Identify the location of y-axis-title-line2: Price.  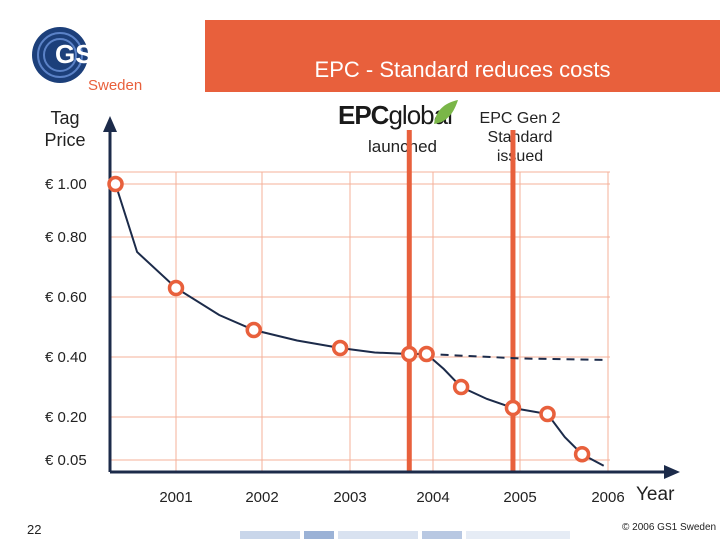
(65, 140).